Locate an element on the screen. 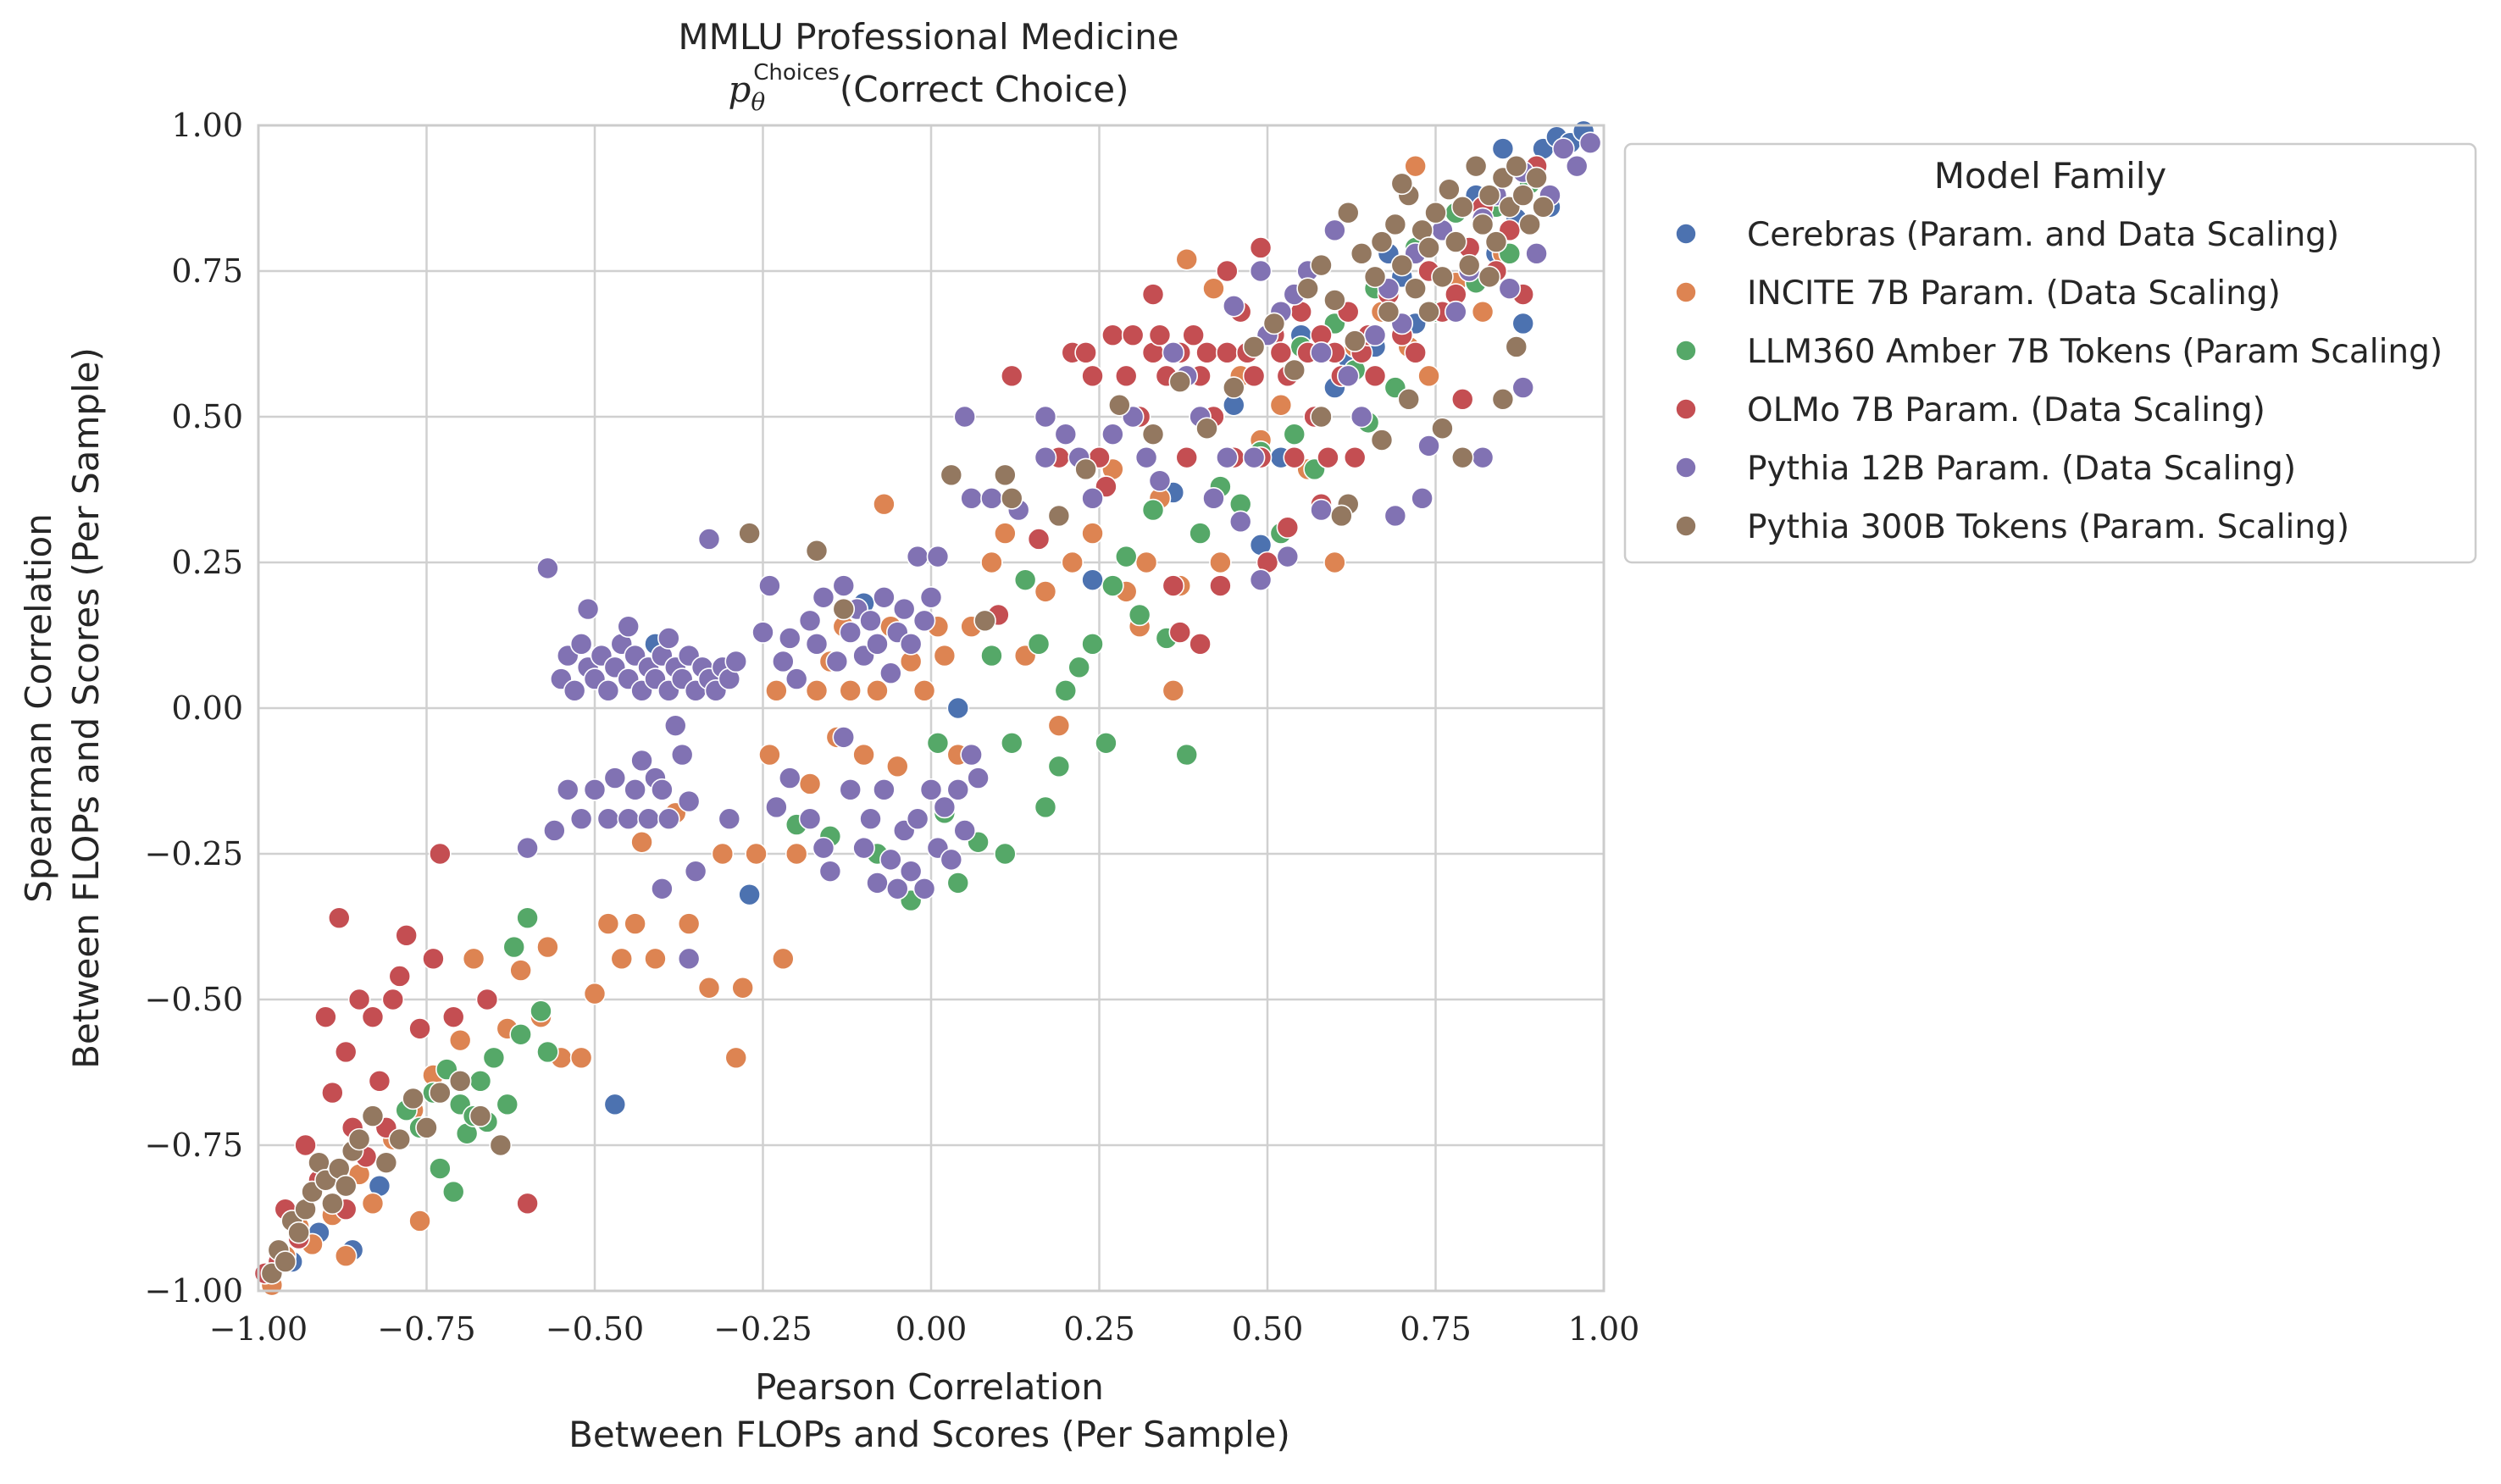 Image resolution: width=2501 pixels, height=1484 pixels. chart-subtitle: pθChoices(Correct Choice) is located at coordinates (928, 88).